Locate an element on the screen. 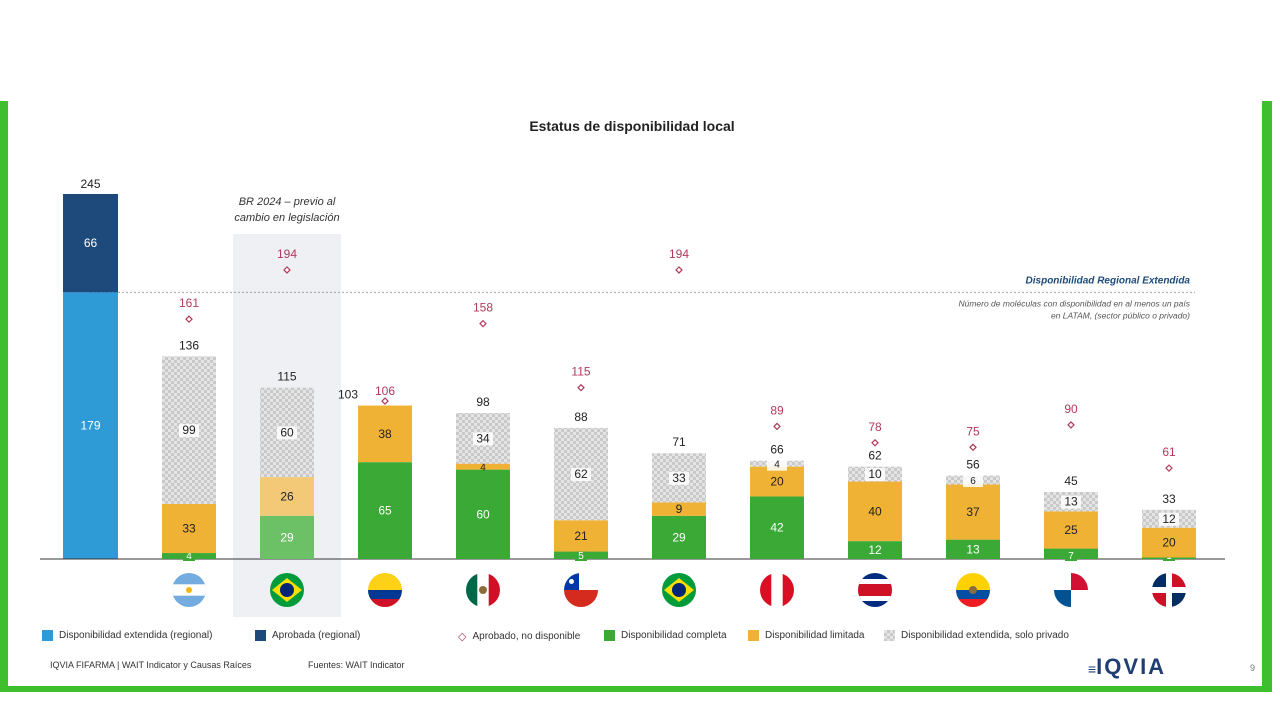 This screenshot has height=720, width=1280. label-total: 136 is located at coordinates (189, 345).